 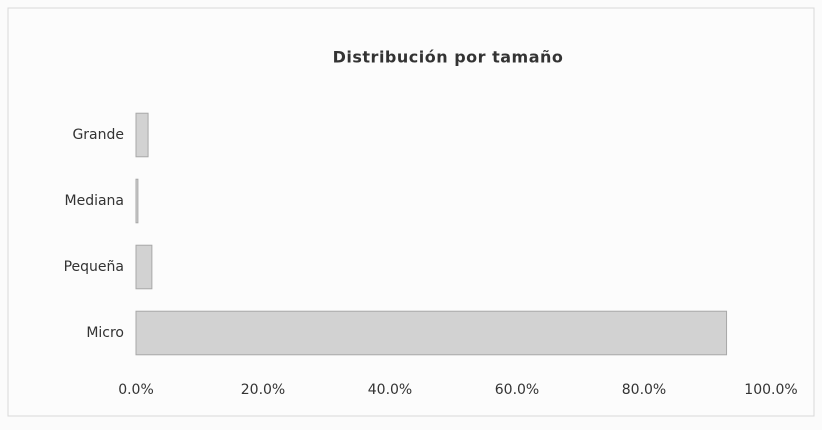 What do you see at coordinates (94, 267) in the screenshot?
I see `y-tick-label: Pequeña` at bounding box center [94, 267].